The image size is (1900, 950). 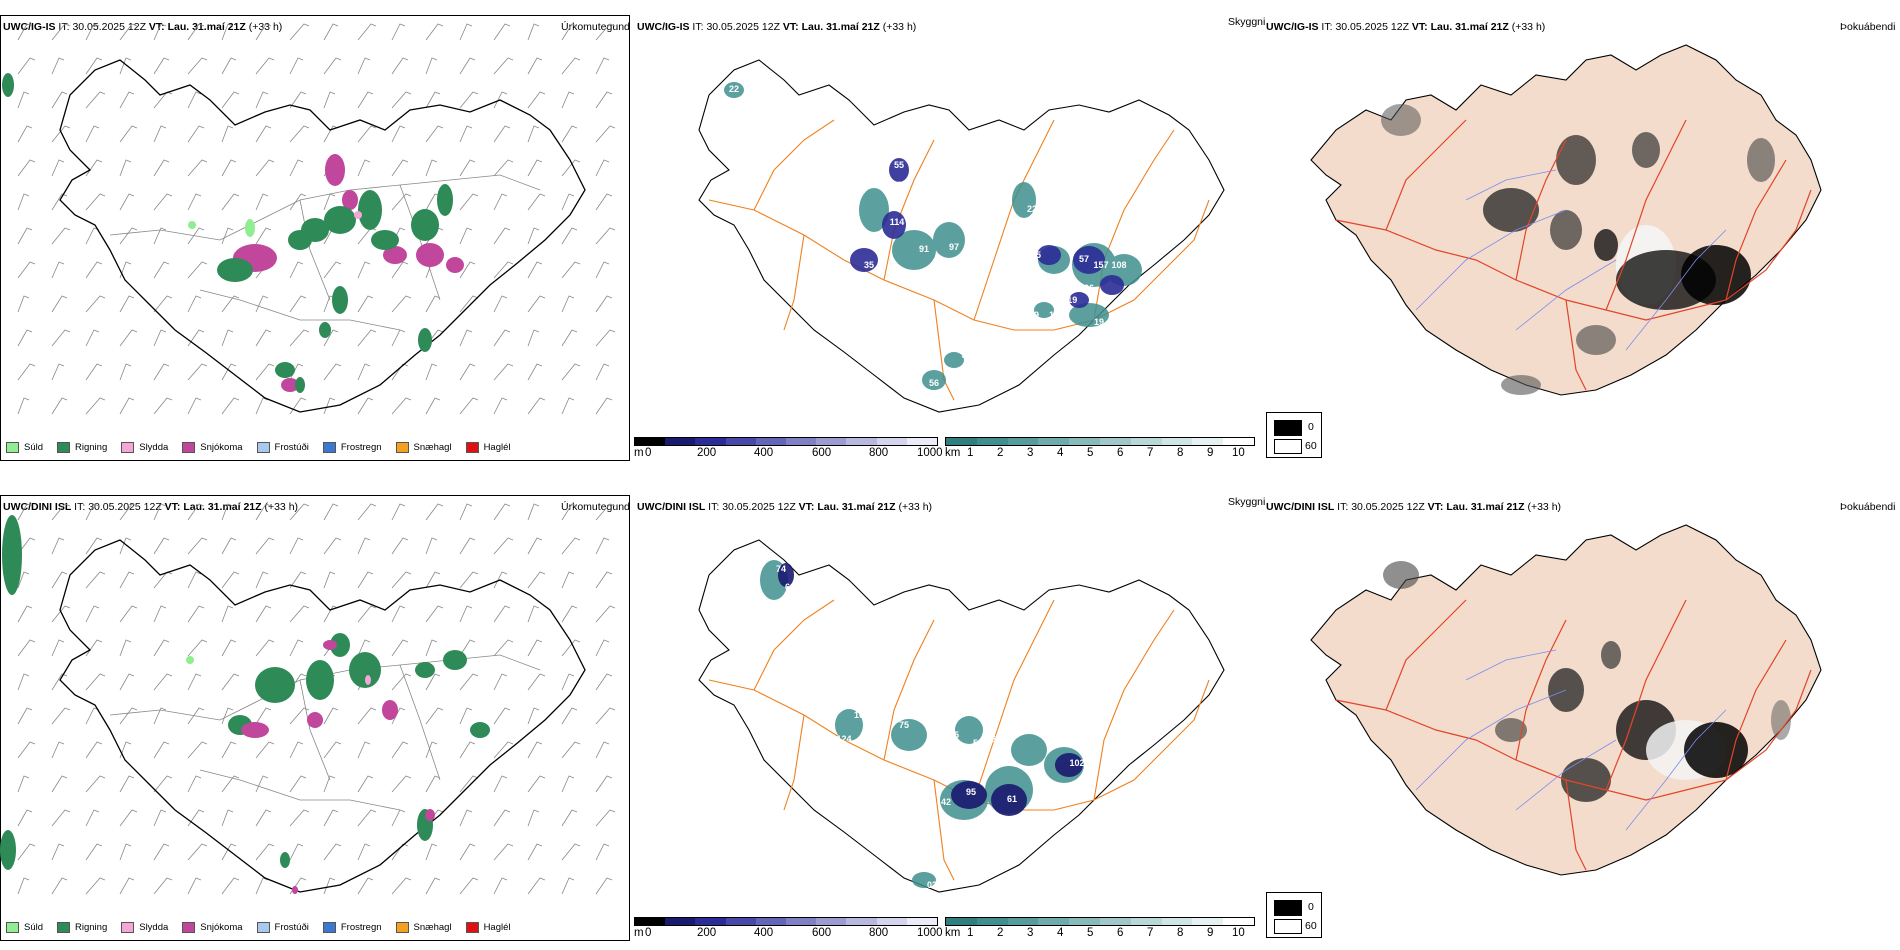 What do you see at coordinates (1030, 933) in the screenshot?
I see `tick-label: 3` at bounding box center [1030, 933].